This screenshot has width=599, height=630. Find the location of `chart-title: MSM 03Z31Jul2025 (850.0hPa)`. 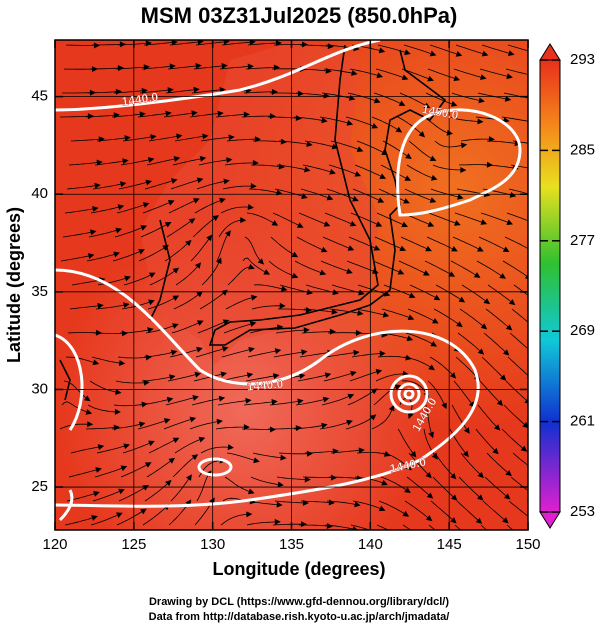

chart-title: MSM 03Z31Jul2025 (850.0hPa) is located at coordinates (299, 15).